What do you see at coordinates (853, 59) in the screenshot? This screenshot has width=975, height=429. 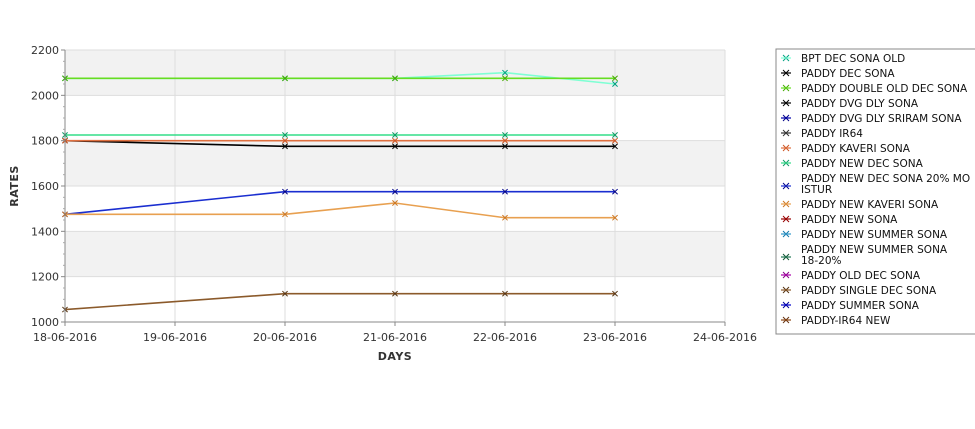 I see `legend-label: BPT DEC SONA OLD` at bounding box center [853, 59].